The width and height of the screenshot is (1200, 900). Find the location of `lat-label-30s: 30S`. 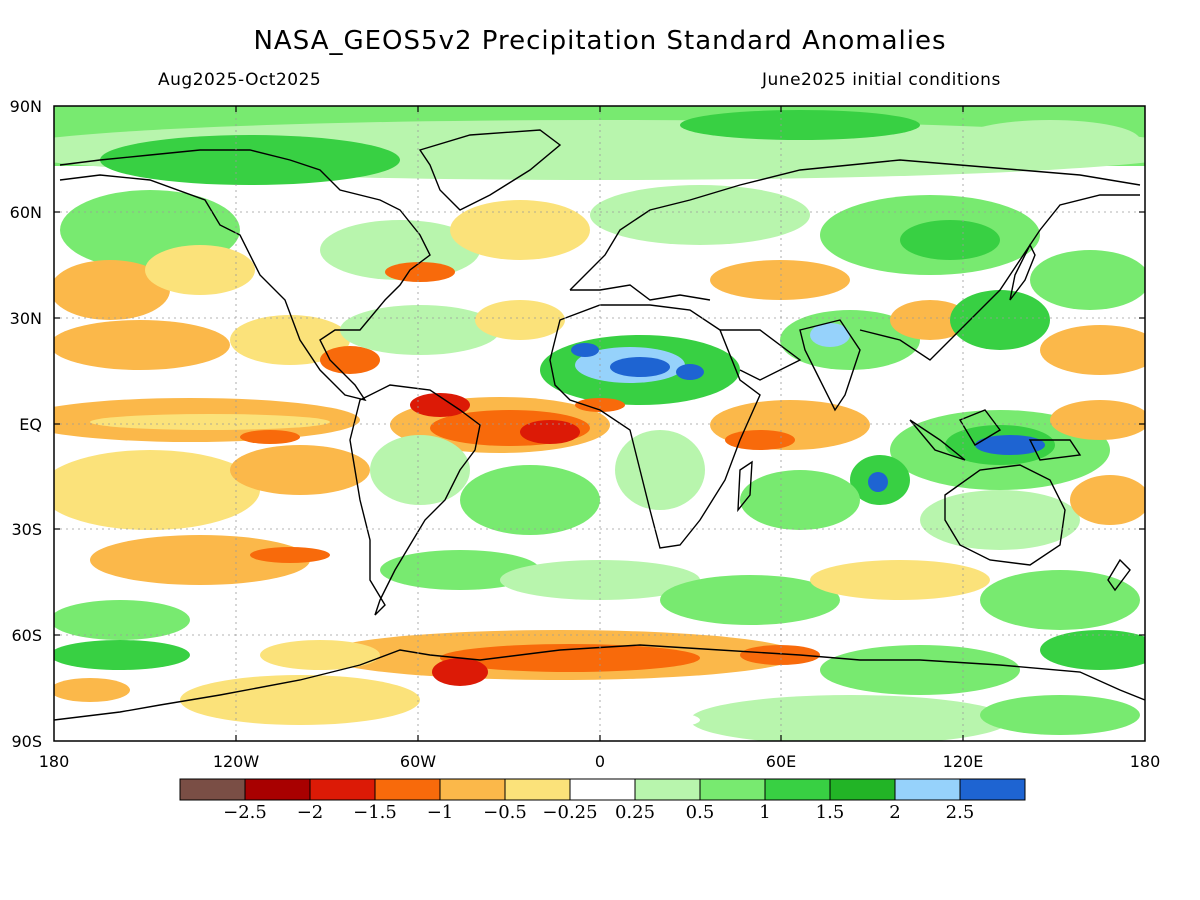

lat-label-30s: 30S is located at coordinates (26, 529).